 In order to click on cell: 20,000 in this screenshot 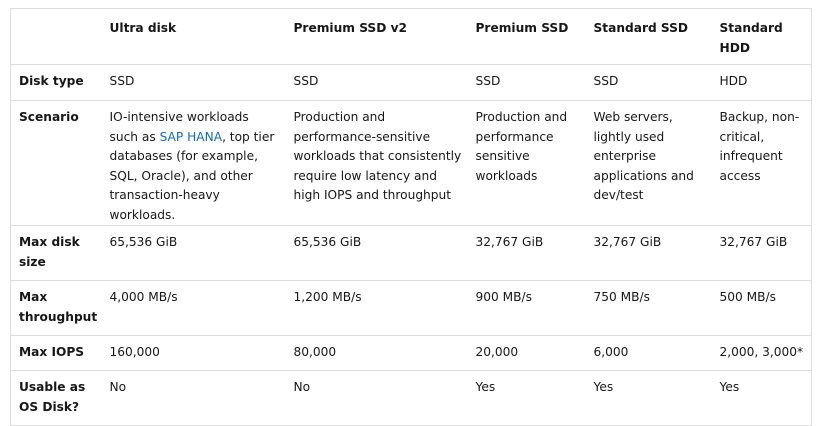, I will do `click(526, 353)`.